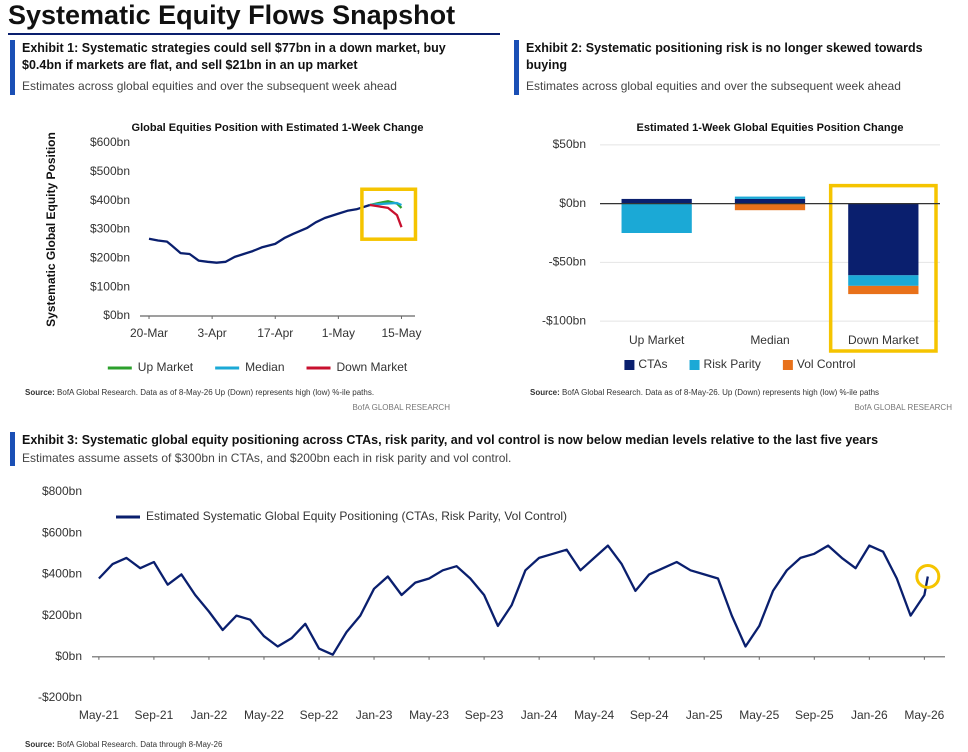 This screenshot has width=968, height=752. What do you see at coordinates (374, 715) in the screenshot?
I see `x-tick-label: Jan-23` at bounding box center [374, 715].